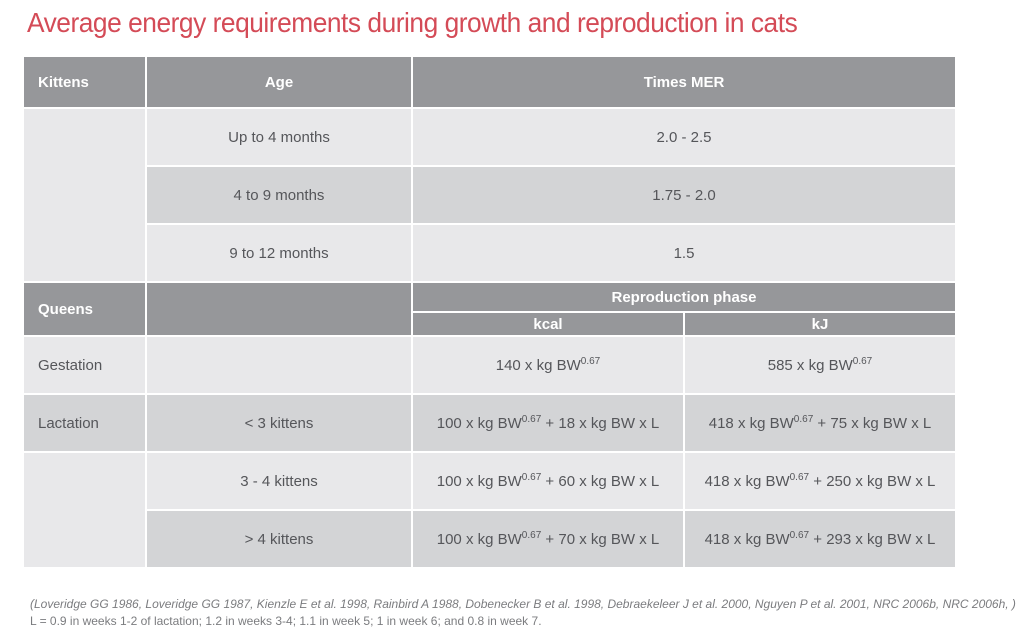 Image resolution: width=1024 pixels, height=639 pixels. What do you see at coordinates (538, 365) in the screenshot?
I see `formula-text: 140 x kg BW` at bounding box center [538, 365].